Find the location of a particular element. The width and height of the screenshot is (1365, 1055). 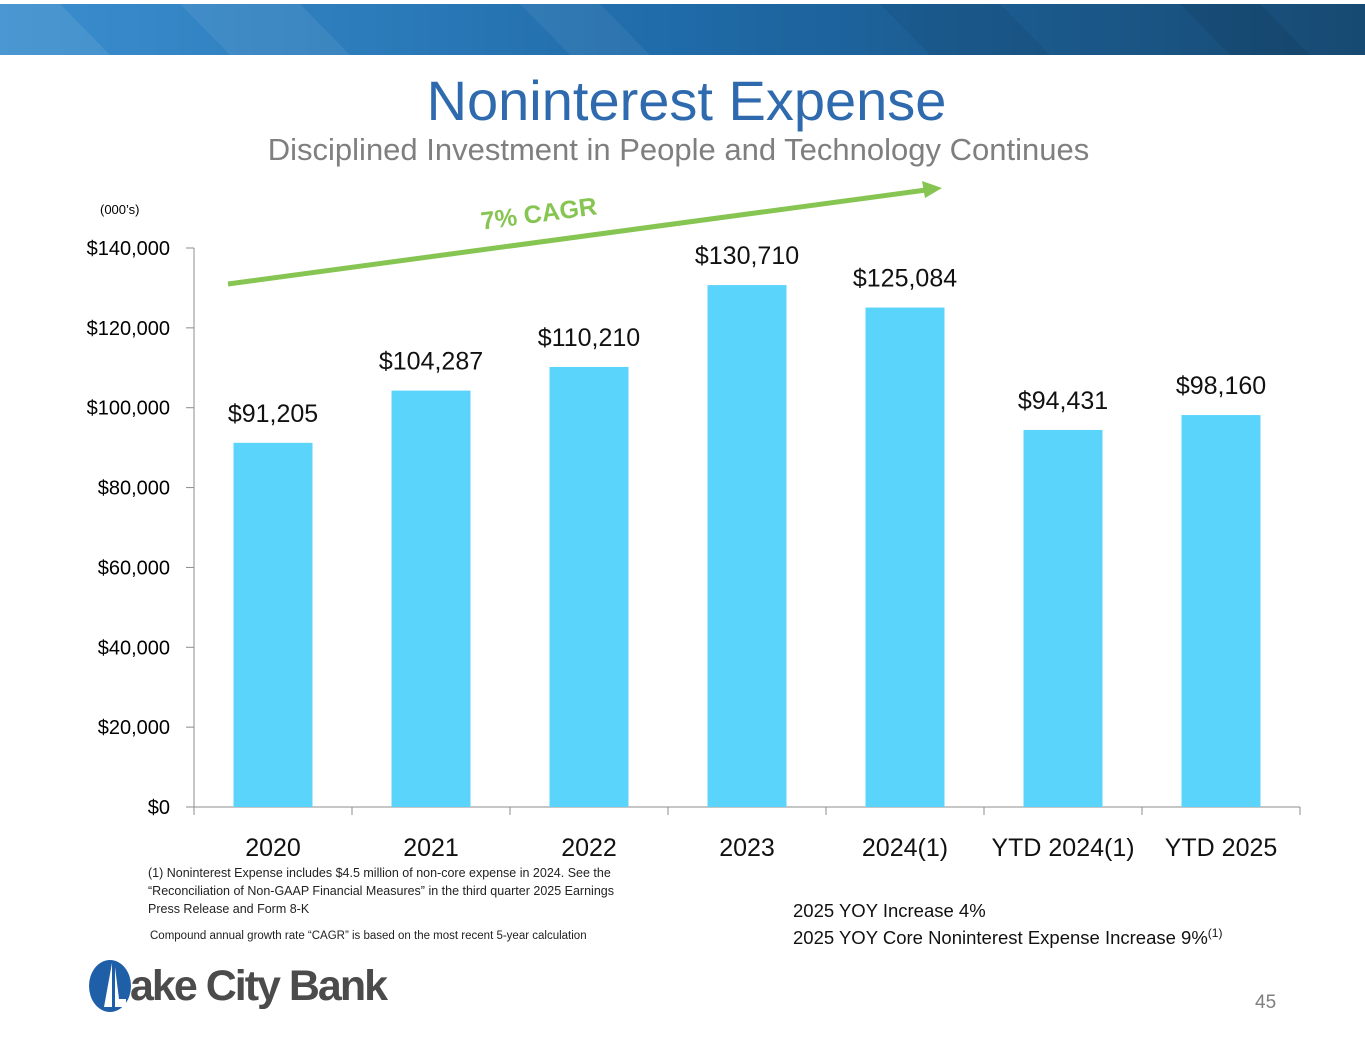

data-label: $104,287 is located at coordinates (431, 362).